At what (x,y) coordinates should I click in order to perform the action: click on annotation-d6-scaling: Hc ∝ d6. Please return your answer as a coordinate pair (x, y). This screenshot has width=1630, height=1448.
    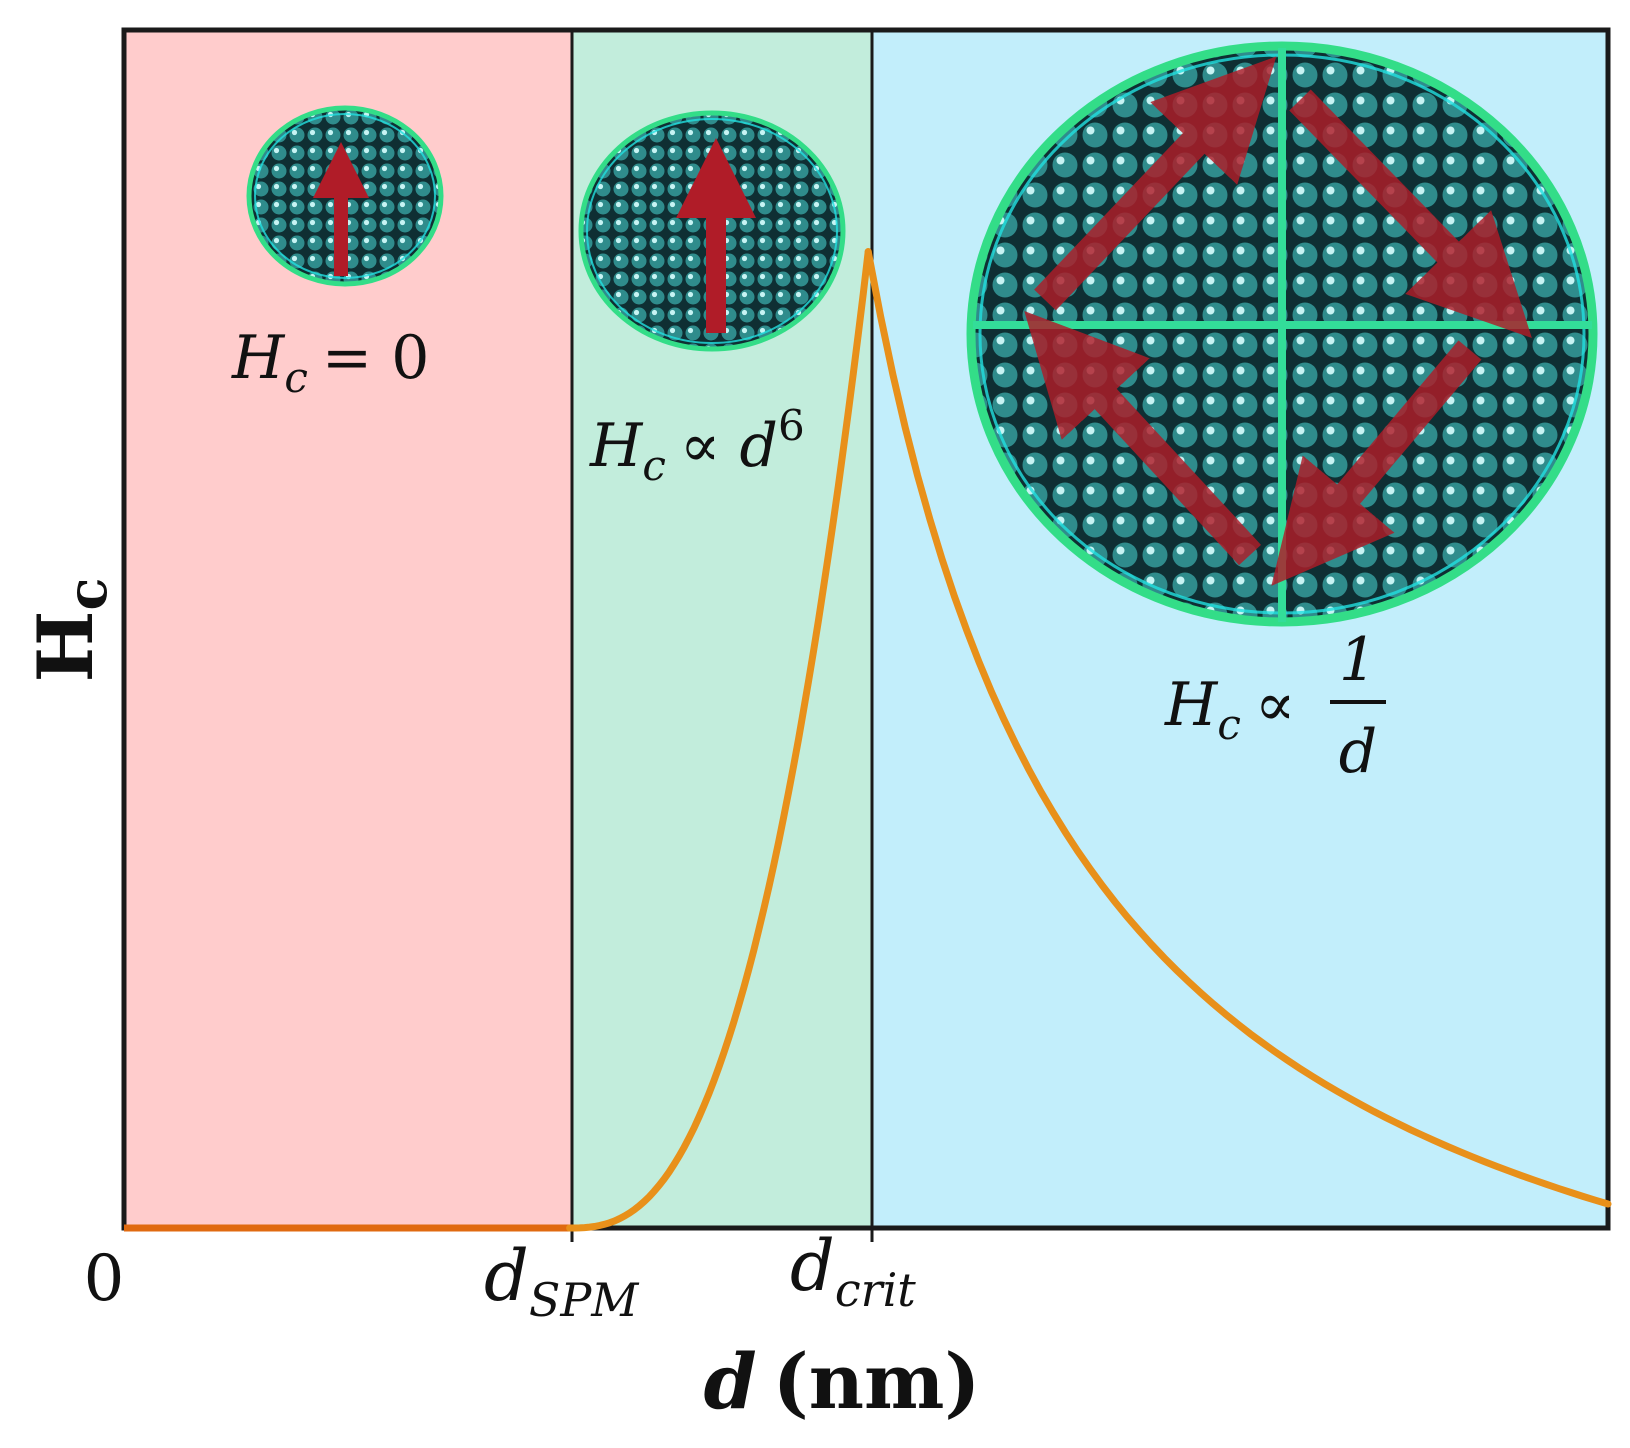
    Looking at the image, I should click on (697, 445).